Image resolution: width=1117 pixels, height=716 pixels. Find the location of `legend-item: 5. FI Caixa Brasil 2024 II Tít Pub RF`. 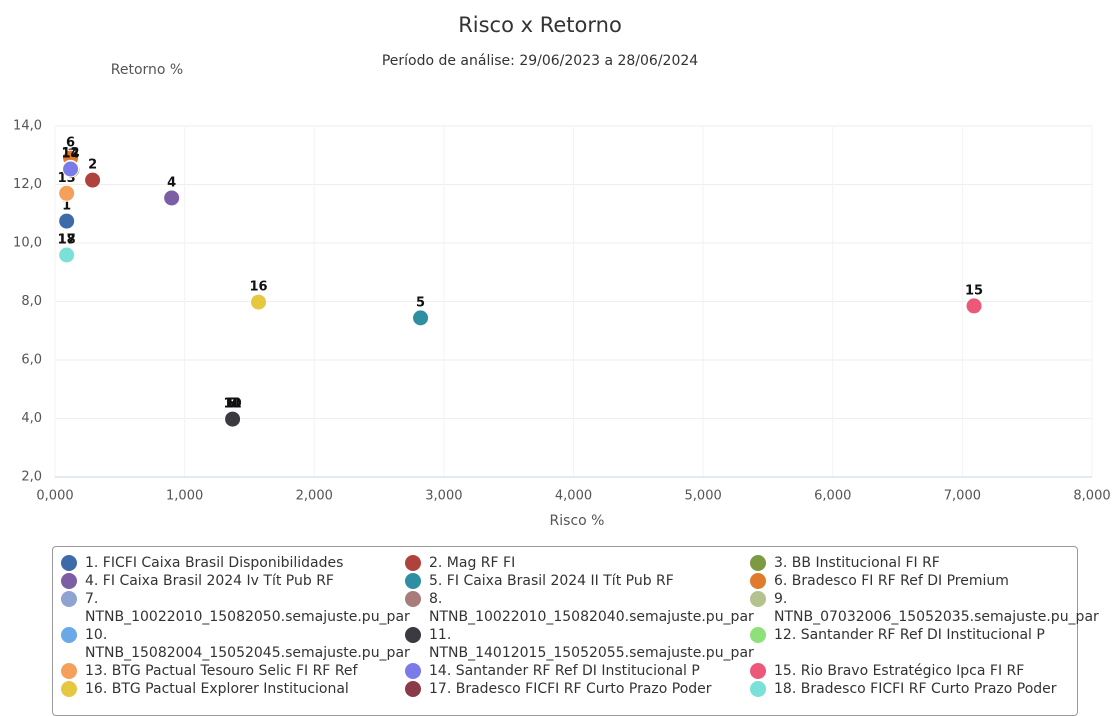

legend-item: 5. FI Caixa Brasil 2024 II Tít Pub RF is located at coordinates (577, 581).